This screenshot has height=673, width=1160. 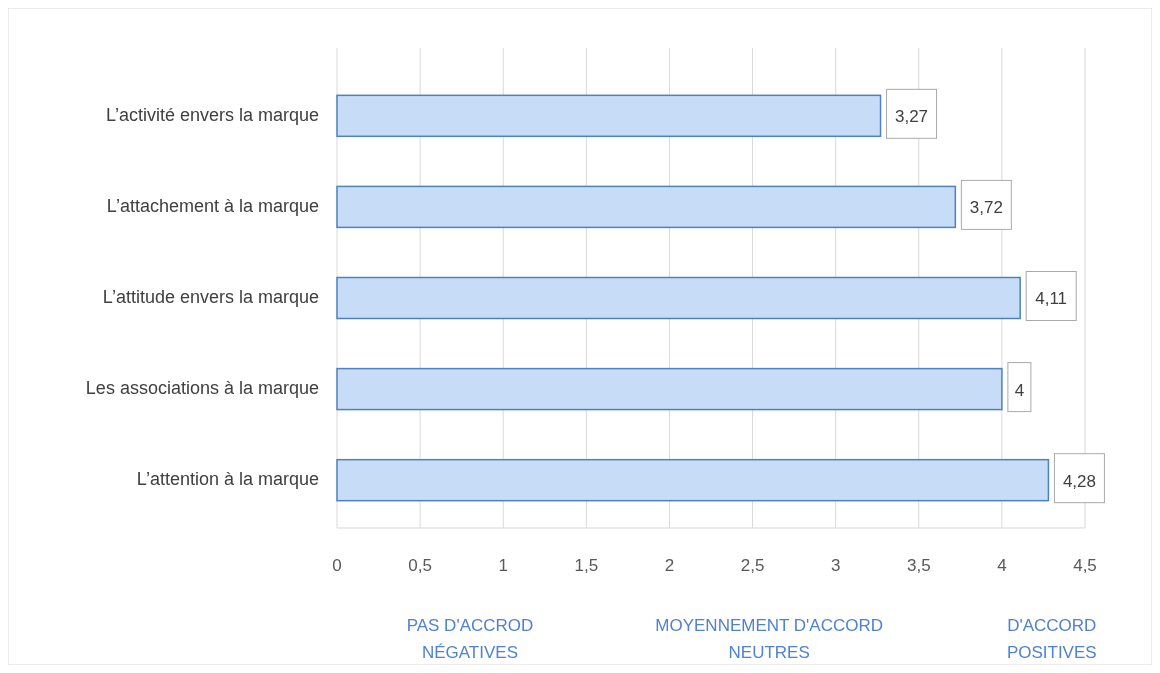 I want to click on text: D'ACCORD POSITIVES, so click(x=1051, y=639).